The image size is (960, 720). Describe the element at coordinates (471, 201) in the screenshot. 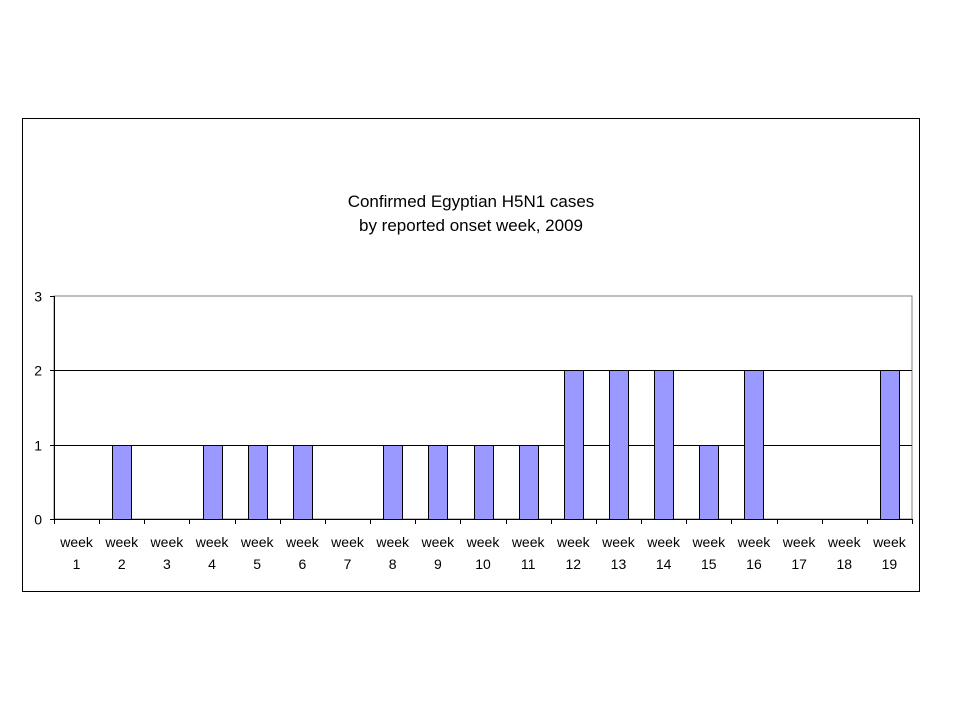

I see `chart-title-line-1: Confirmed Egyptian H5N1 cases` at that location.